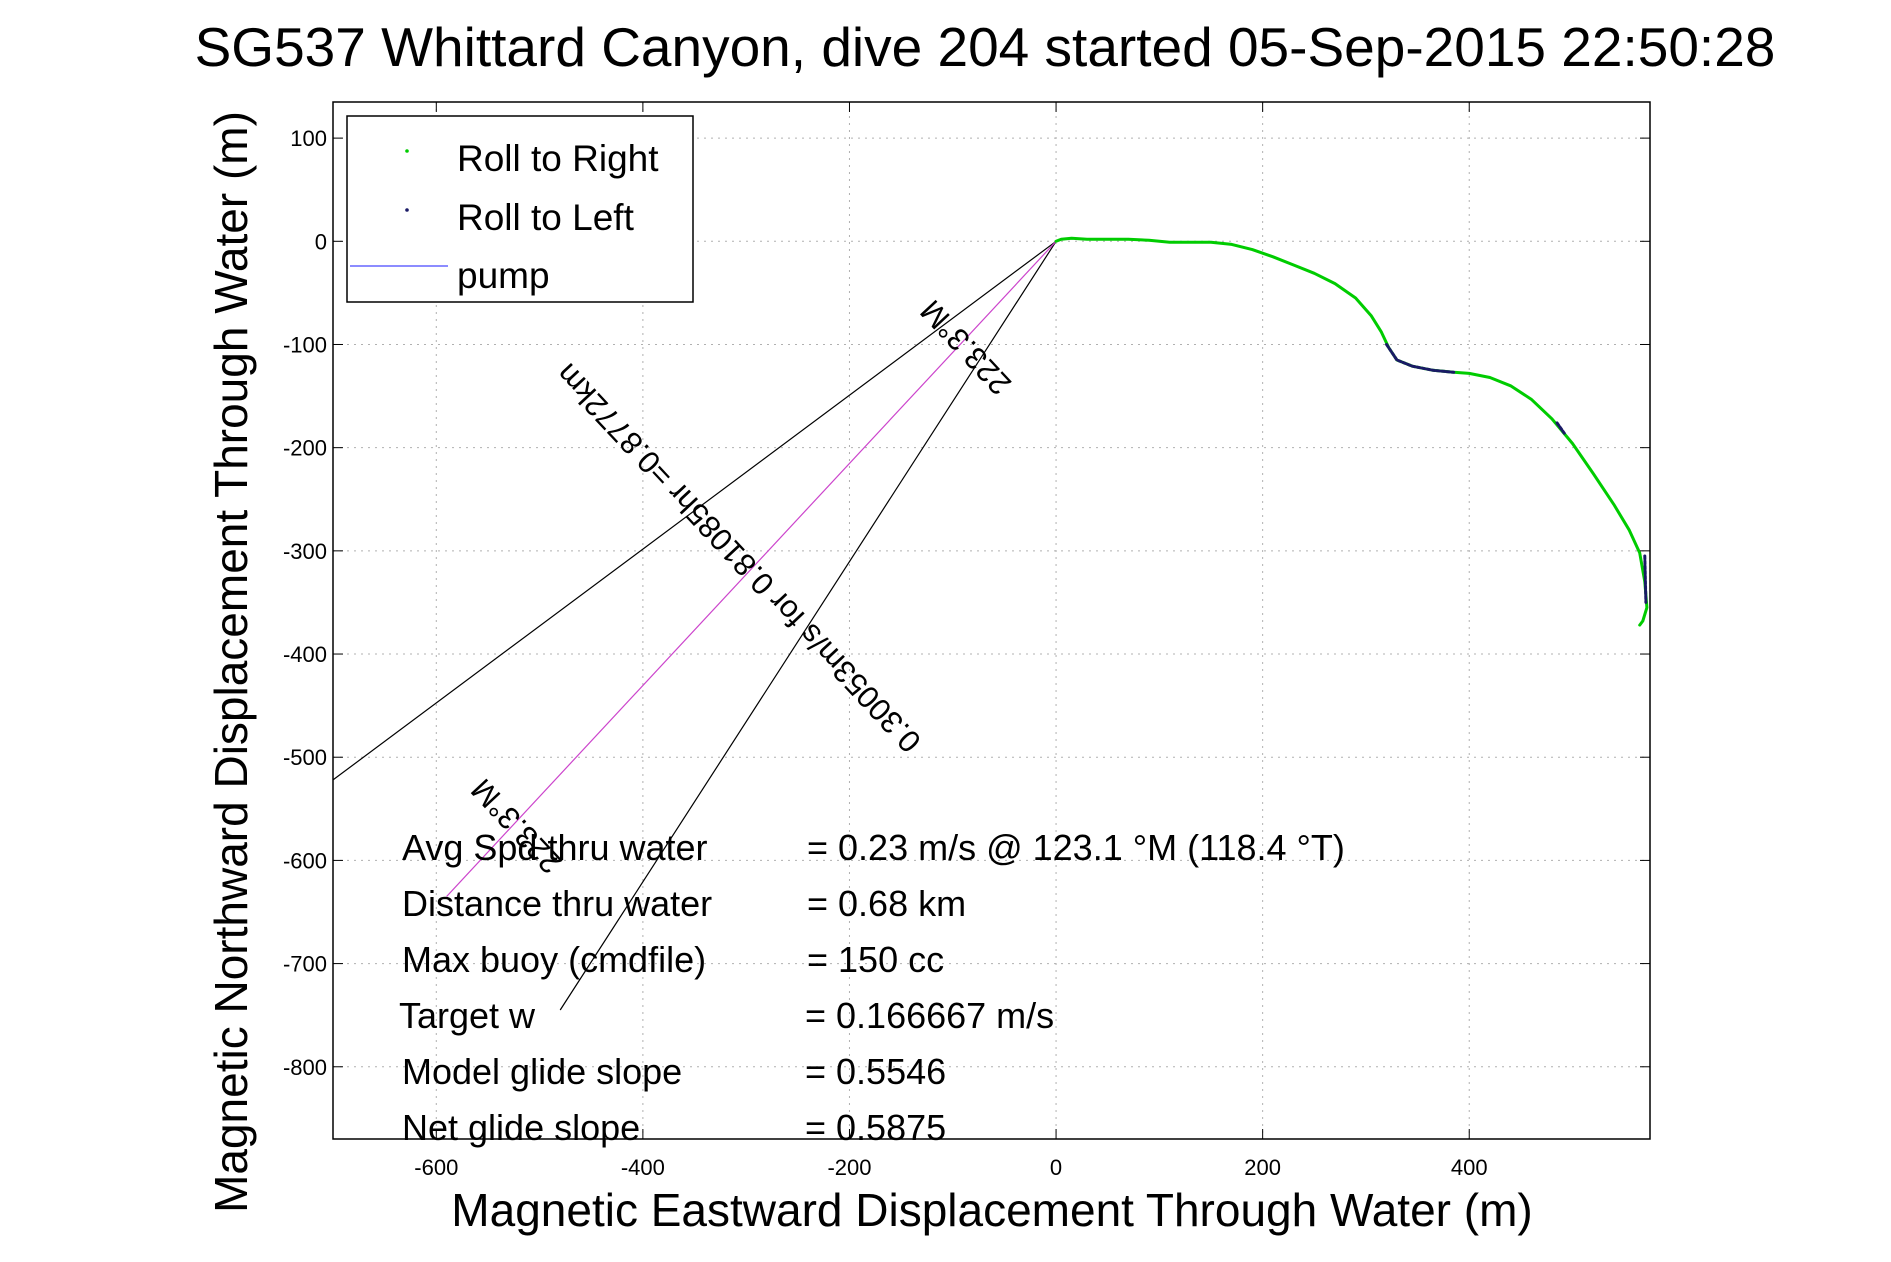 This screenshot has height=1262, width=1891. What do you see at coordinates (321, 241) in the screenshot?
I see `y-tick-label: 0` at bounding box center [321, 241].